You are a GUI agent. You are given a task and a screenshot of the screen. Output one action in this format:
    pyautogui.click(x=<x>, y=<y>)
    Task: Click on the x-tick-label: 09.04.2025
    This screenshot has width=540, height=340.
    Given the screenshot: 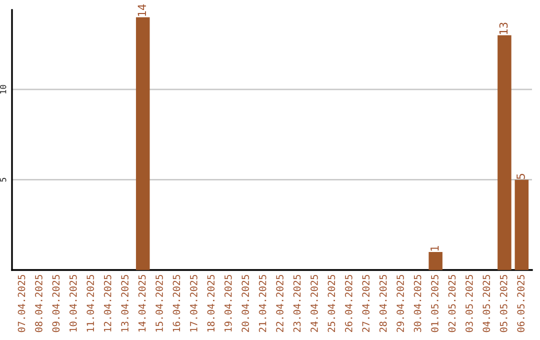 What is the action you would take?
    pyautogui.click(x=56, y=303)
    